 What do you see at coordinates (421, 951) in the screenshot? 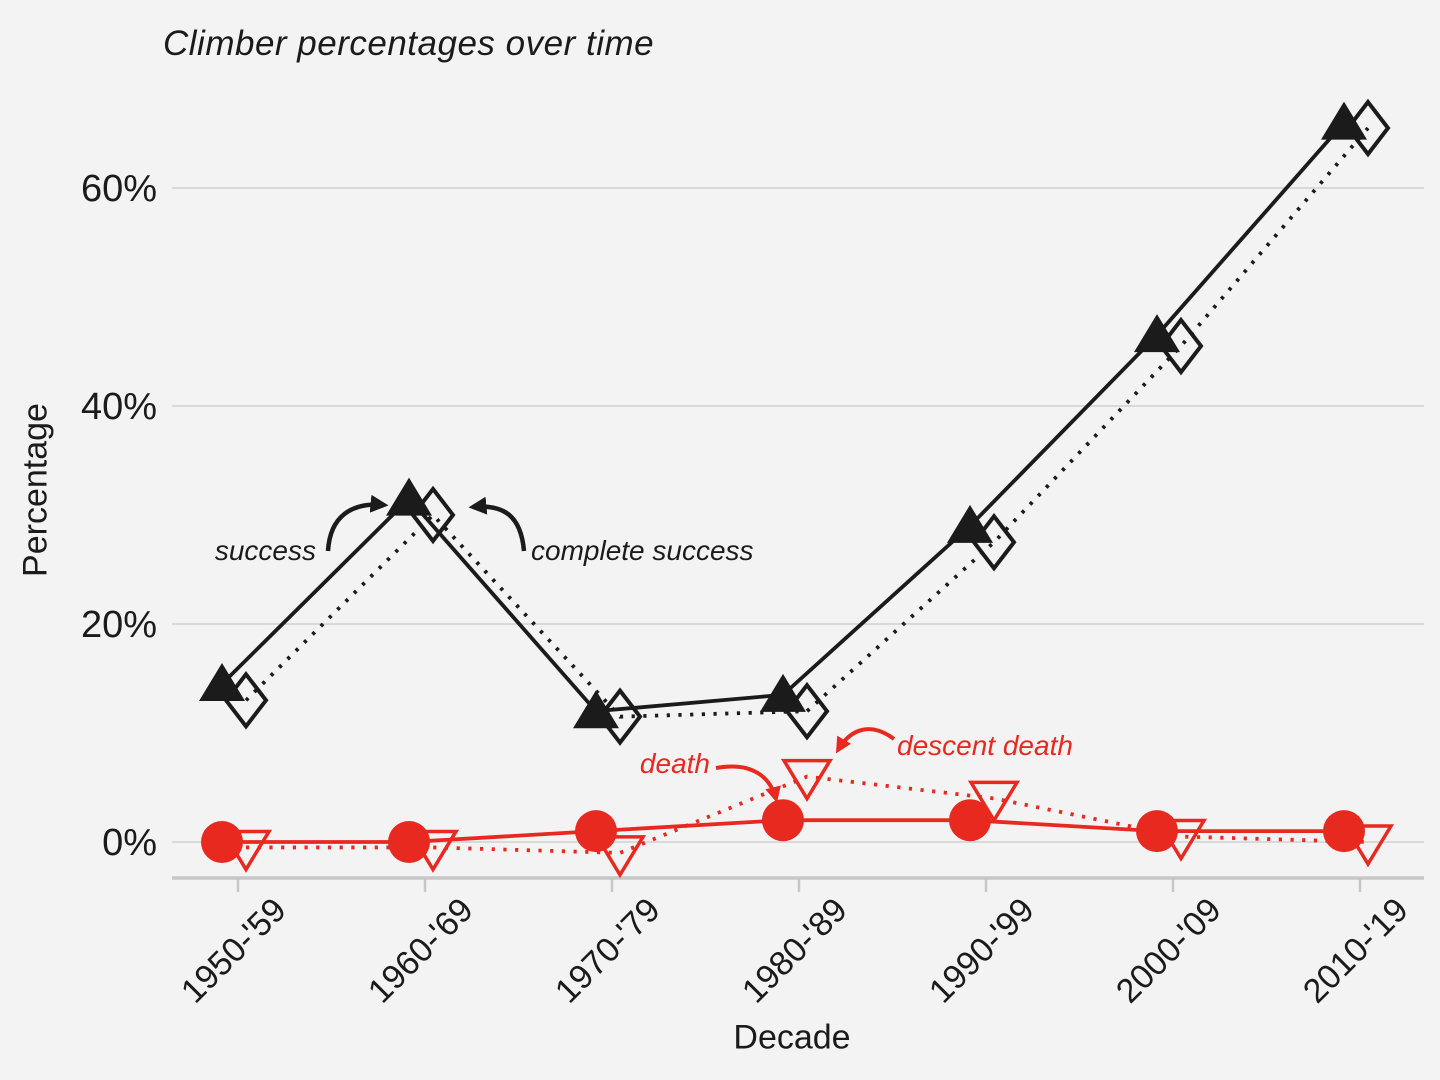
I see `x-tick-label: 1960-'69` at bounding box center [421, 951].